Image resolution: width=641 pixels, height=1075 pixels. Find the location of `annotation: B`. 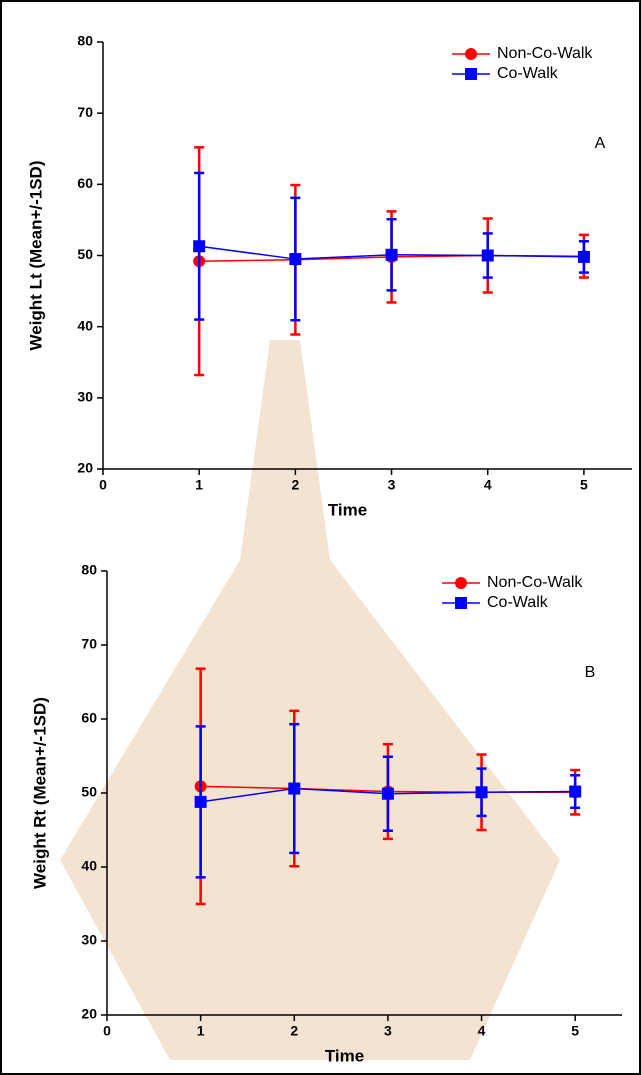

annotation: B is located at coordinates (590, 672).